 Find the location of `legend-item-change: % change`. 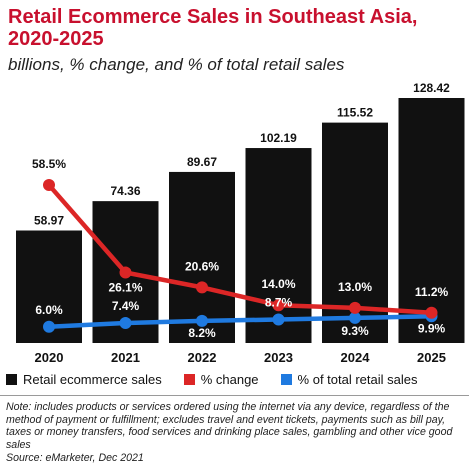

legend-item-change: % change is located at coordinates (221, 379).